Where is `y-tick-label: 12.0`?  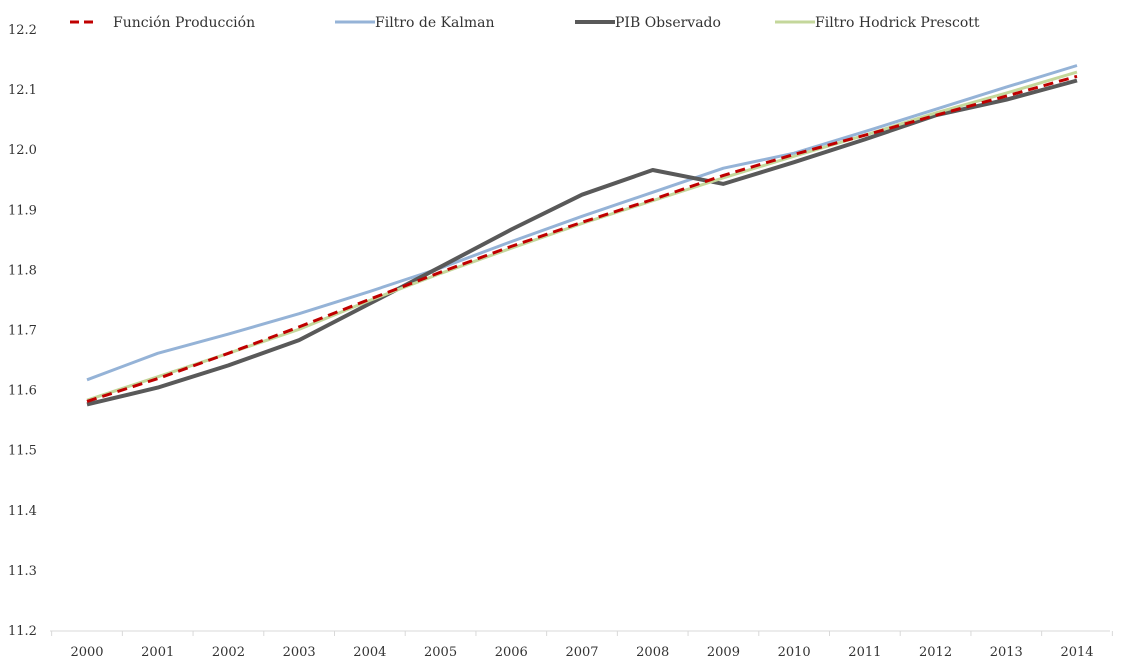
y-tick-label: 12.0 is located at coordinates (22, 150).